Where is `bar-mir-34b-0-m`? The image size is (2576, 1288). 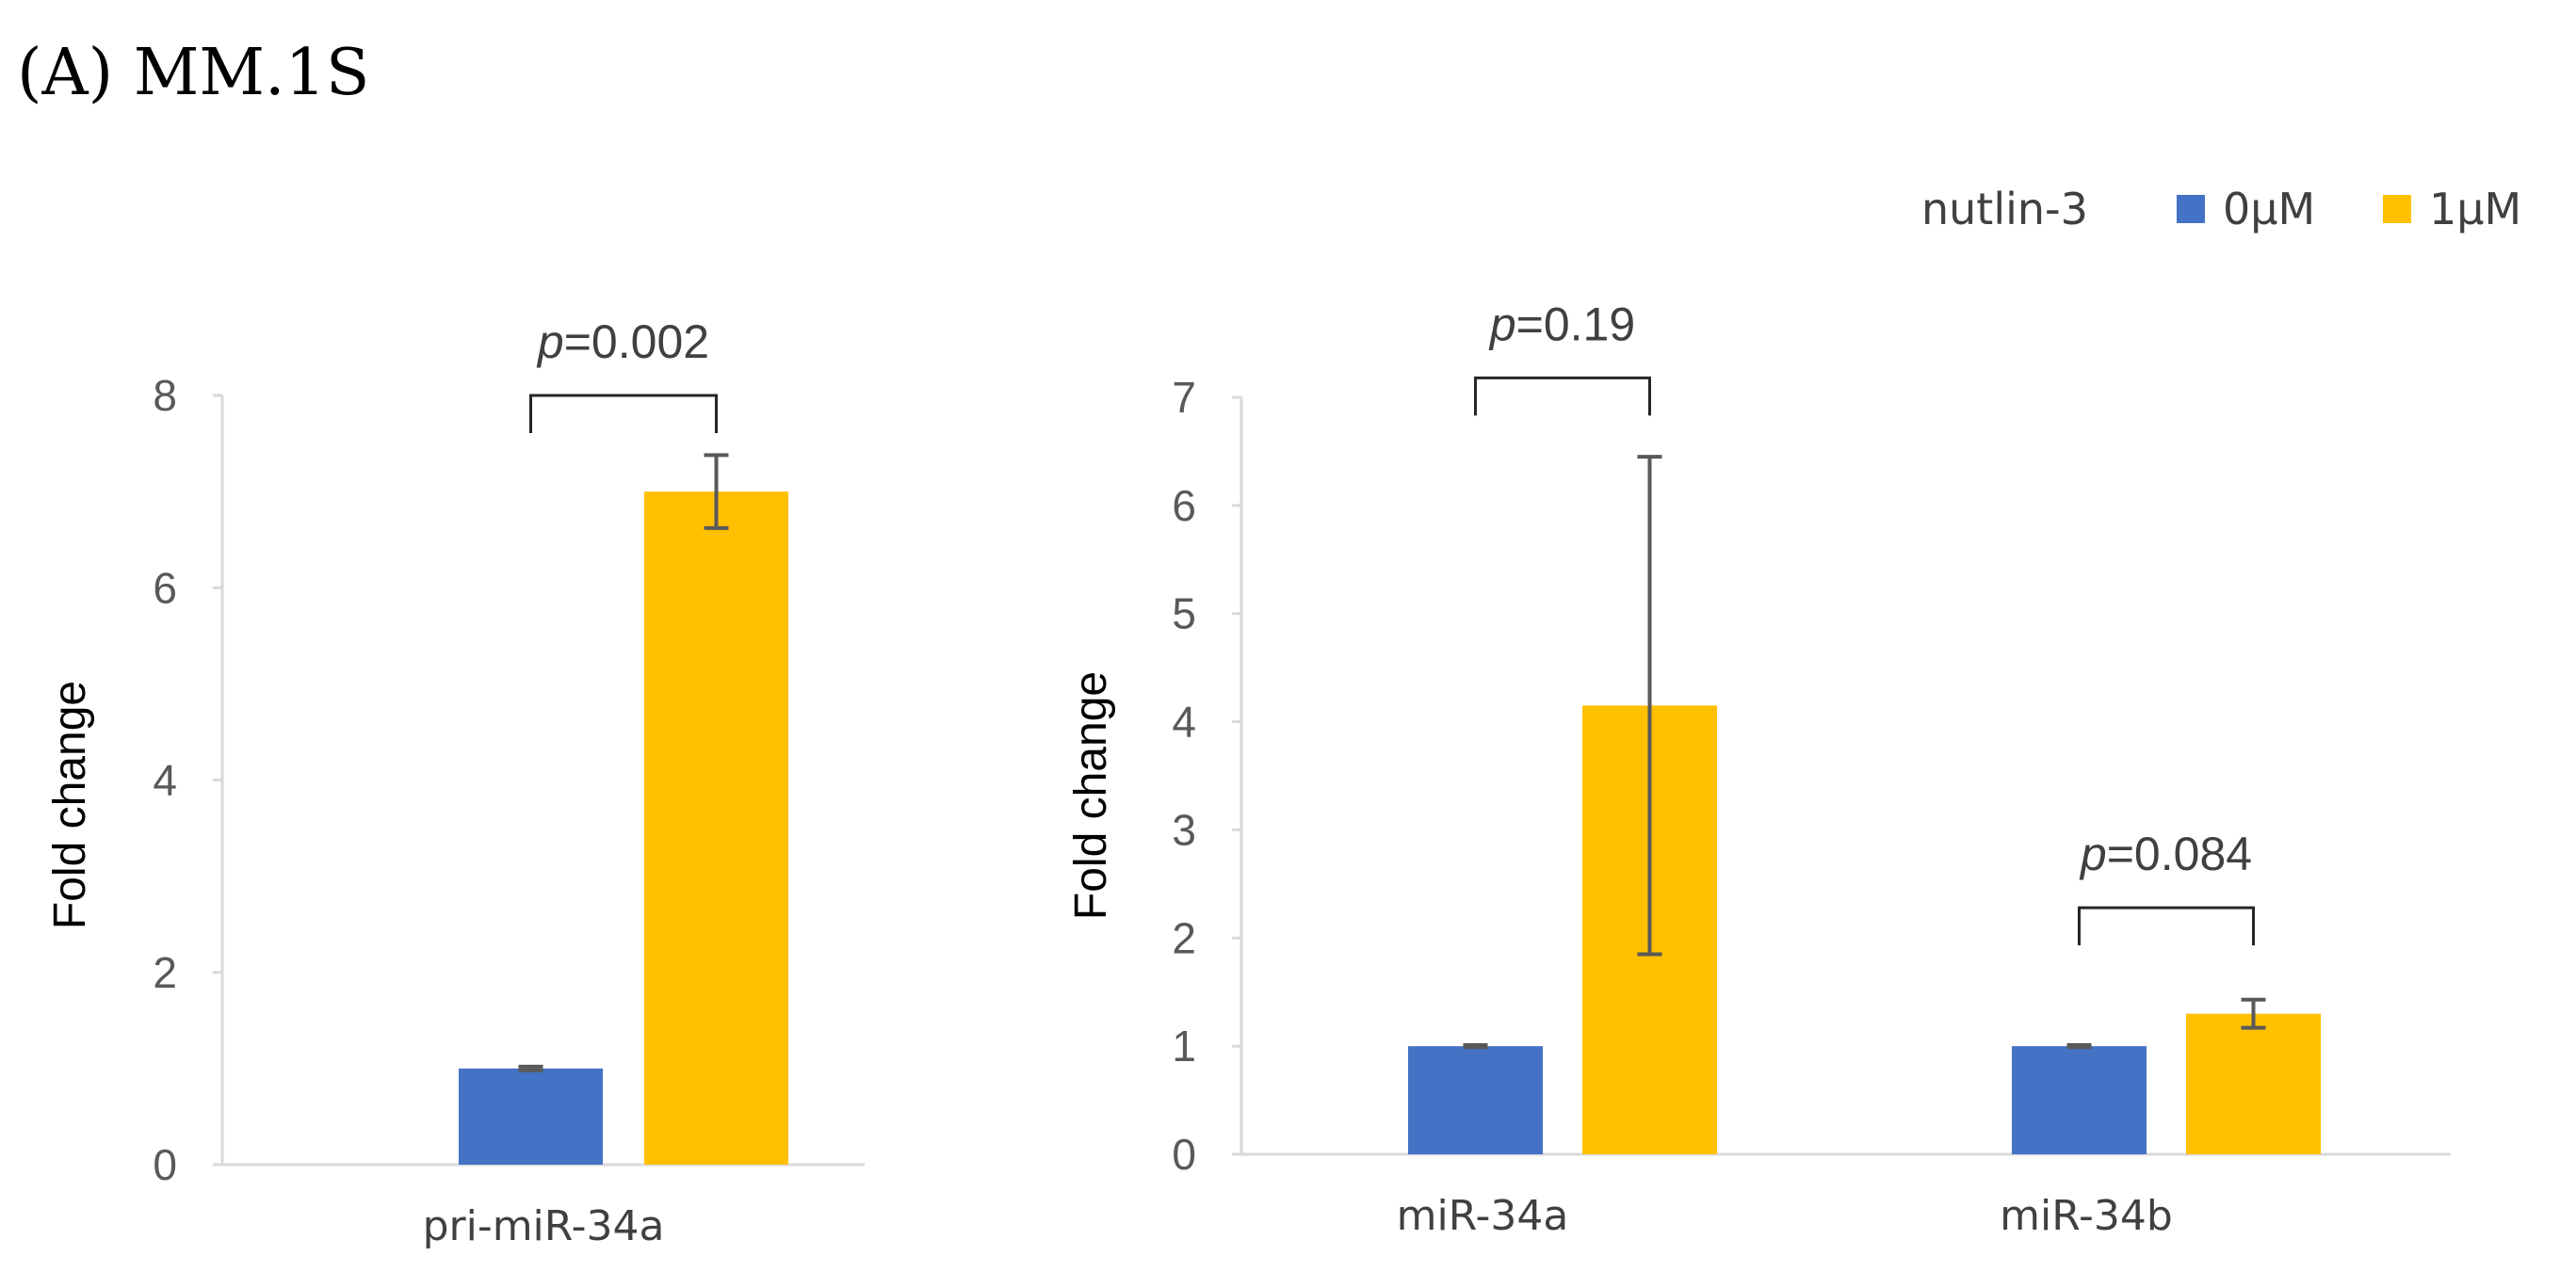
bar-mir-34b-0-m is located at coordinates (2079, 1100).